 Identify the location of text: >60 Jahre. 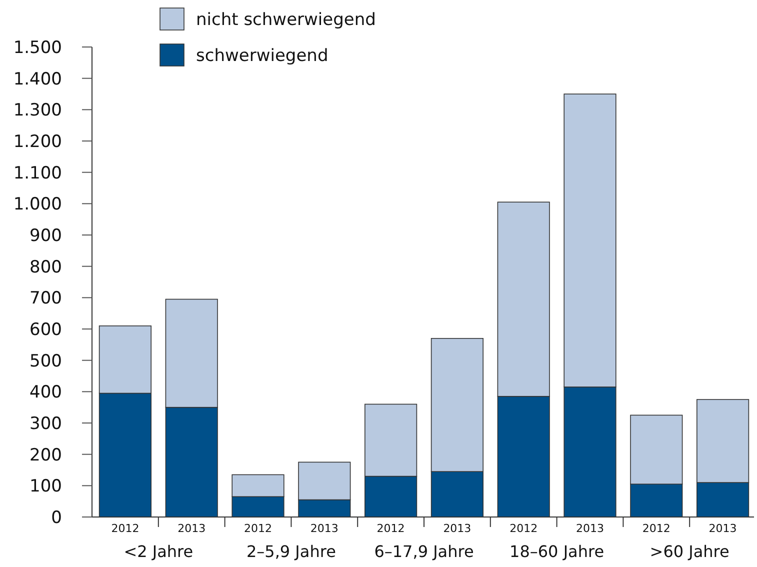
(690, 551).